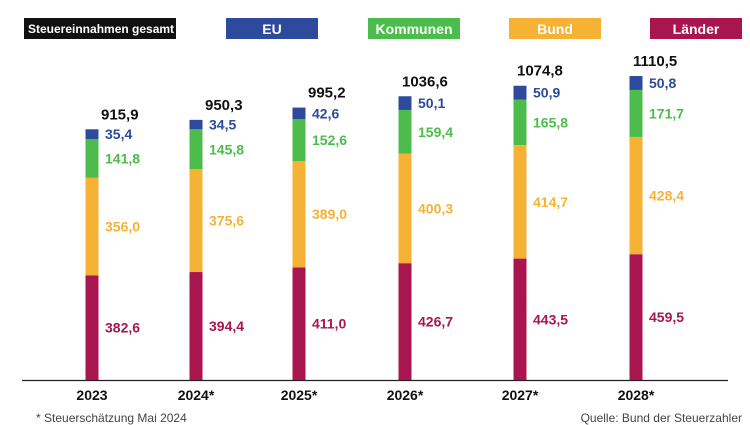 The height and width of the screenshot is (425, 750). Describe the element at coordinates (120, 114) in the screenshot. I see `total-label: 915,9` at that location.